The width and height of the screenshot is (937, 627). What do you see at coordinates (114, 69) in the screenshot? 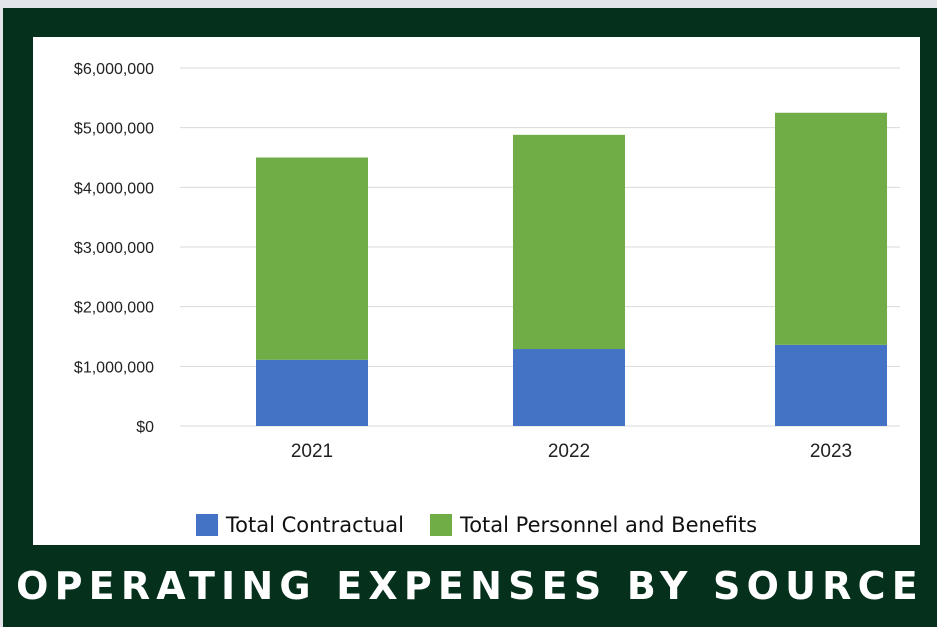
I see `y-tick-label: $6,000,000` at bounding box center [114, 69].